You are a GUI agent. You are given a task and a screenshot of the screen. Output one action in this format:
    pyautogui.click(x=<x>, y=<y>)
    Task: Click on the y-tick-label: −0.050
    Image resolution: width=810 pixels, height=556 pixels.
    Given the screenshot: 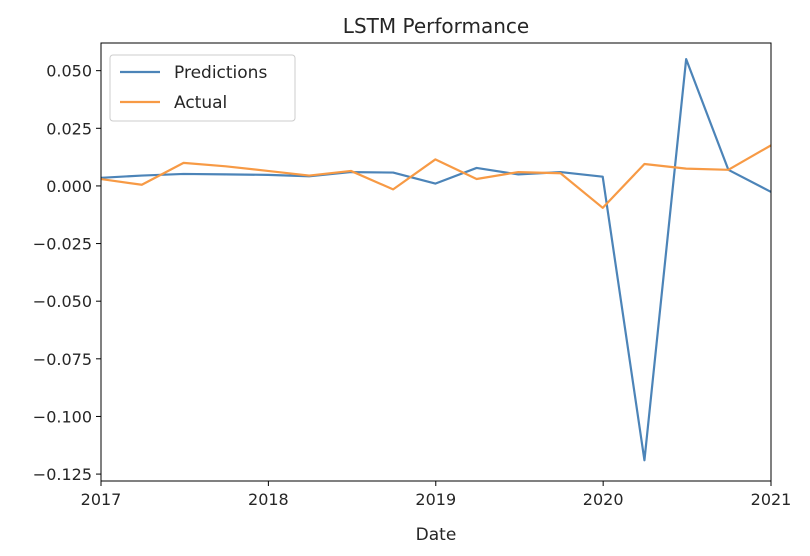 What is the action you would take?
    pyautogui.click(x=62, y=301)
    